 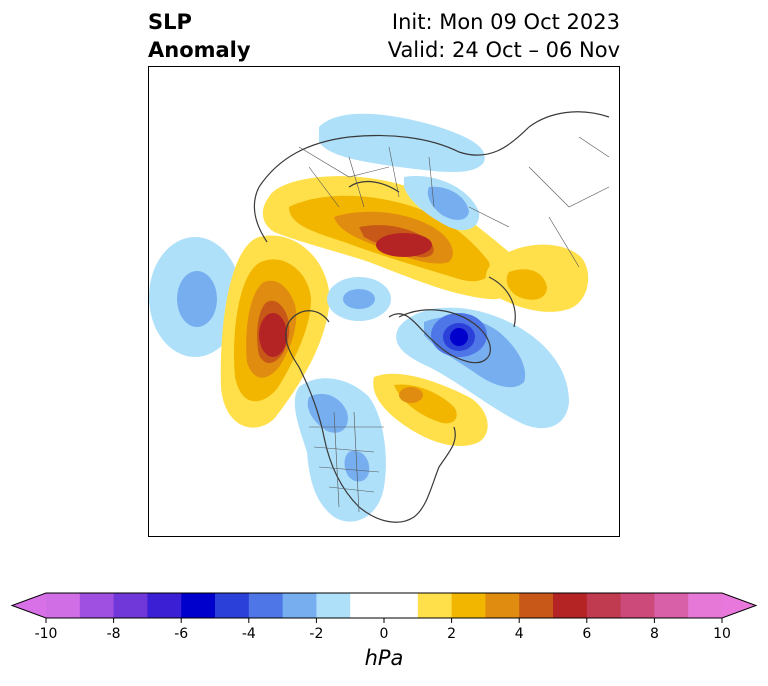 What do you see at coordinates (170, 22) in the screenshot?
I see `title-line-1: SLP` at bounding box center [170, 22].